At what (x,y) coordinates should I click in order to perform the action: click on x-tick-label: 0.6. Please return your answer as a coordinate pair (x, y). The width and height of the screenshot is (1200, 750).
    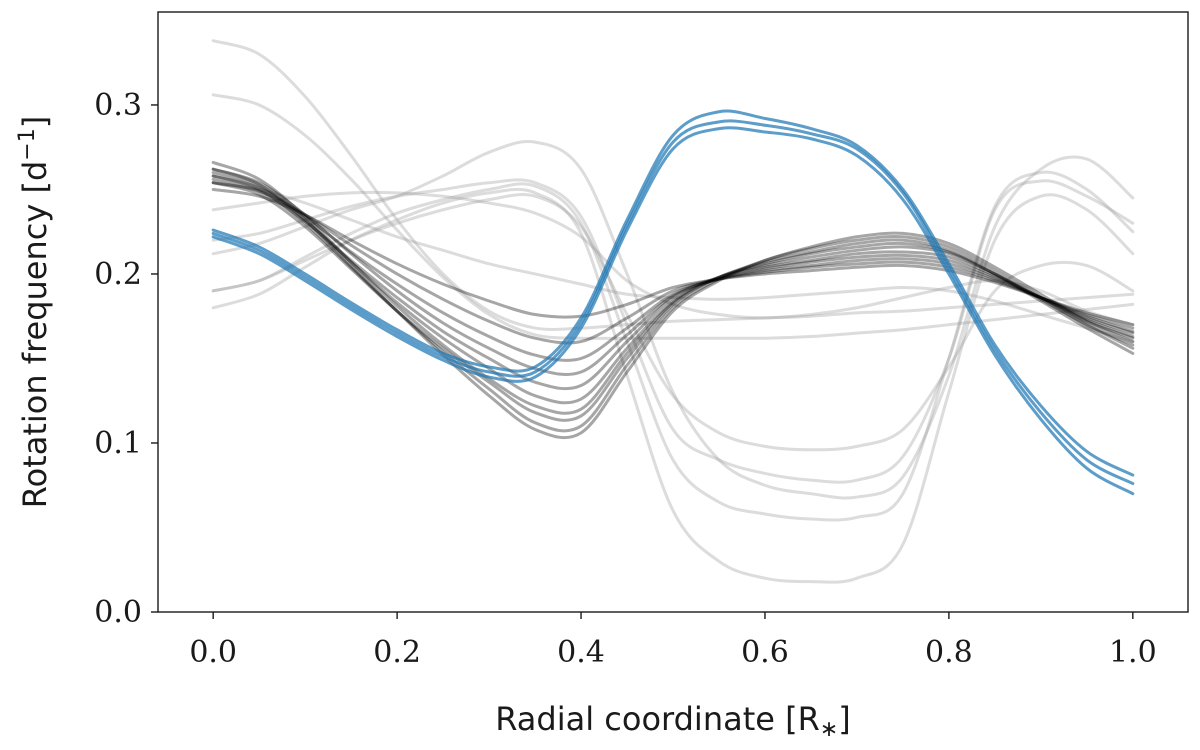
    Looking at the image, I should click on (765, 652).